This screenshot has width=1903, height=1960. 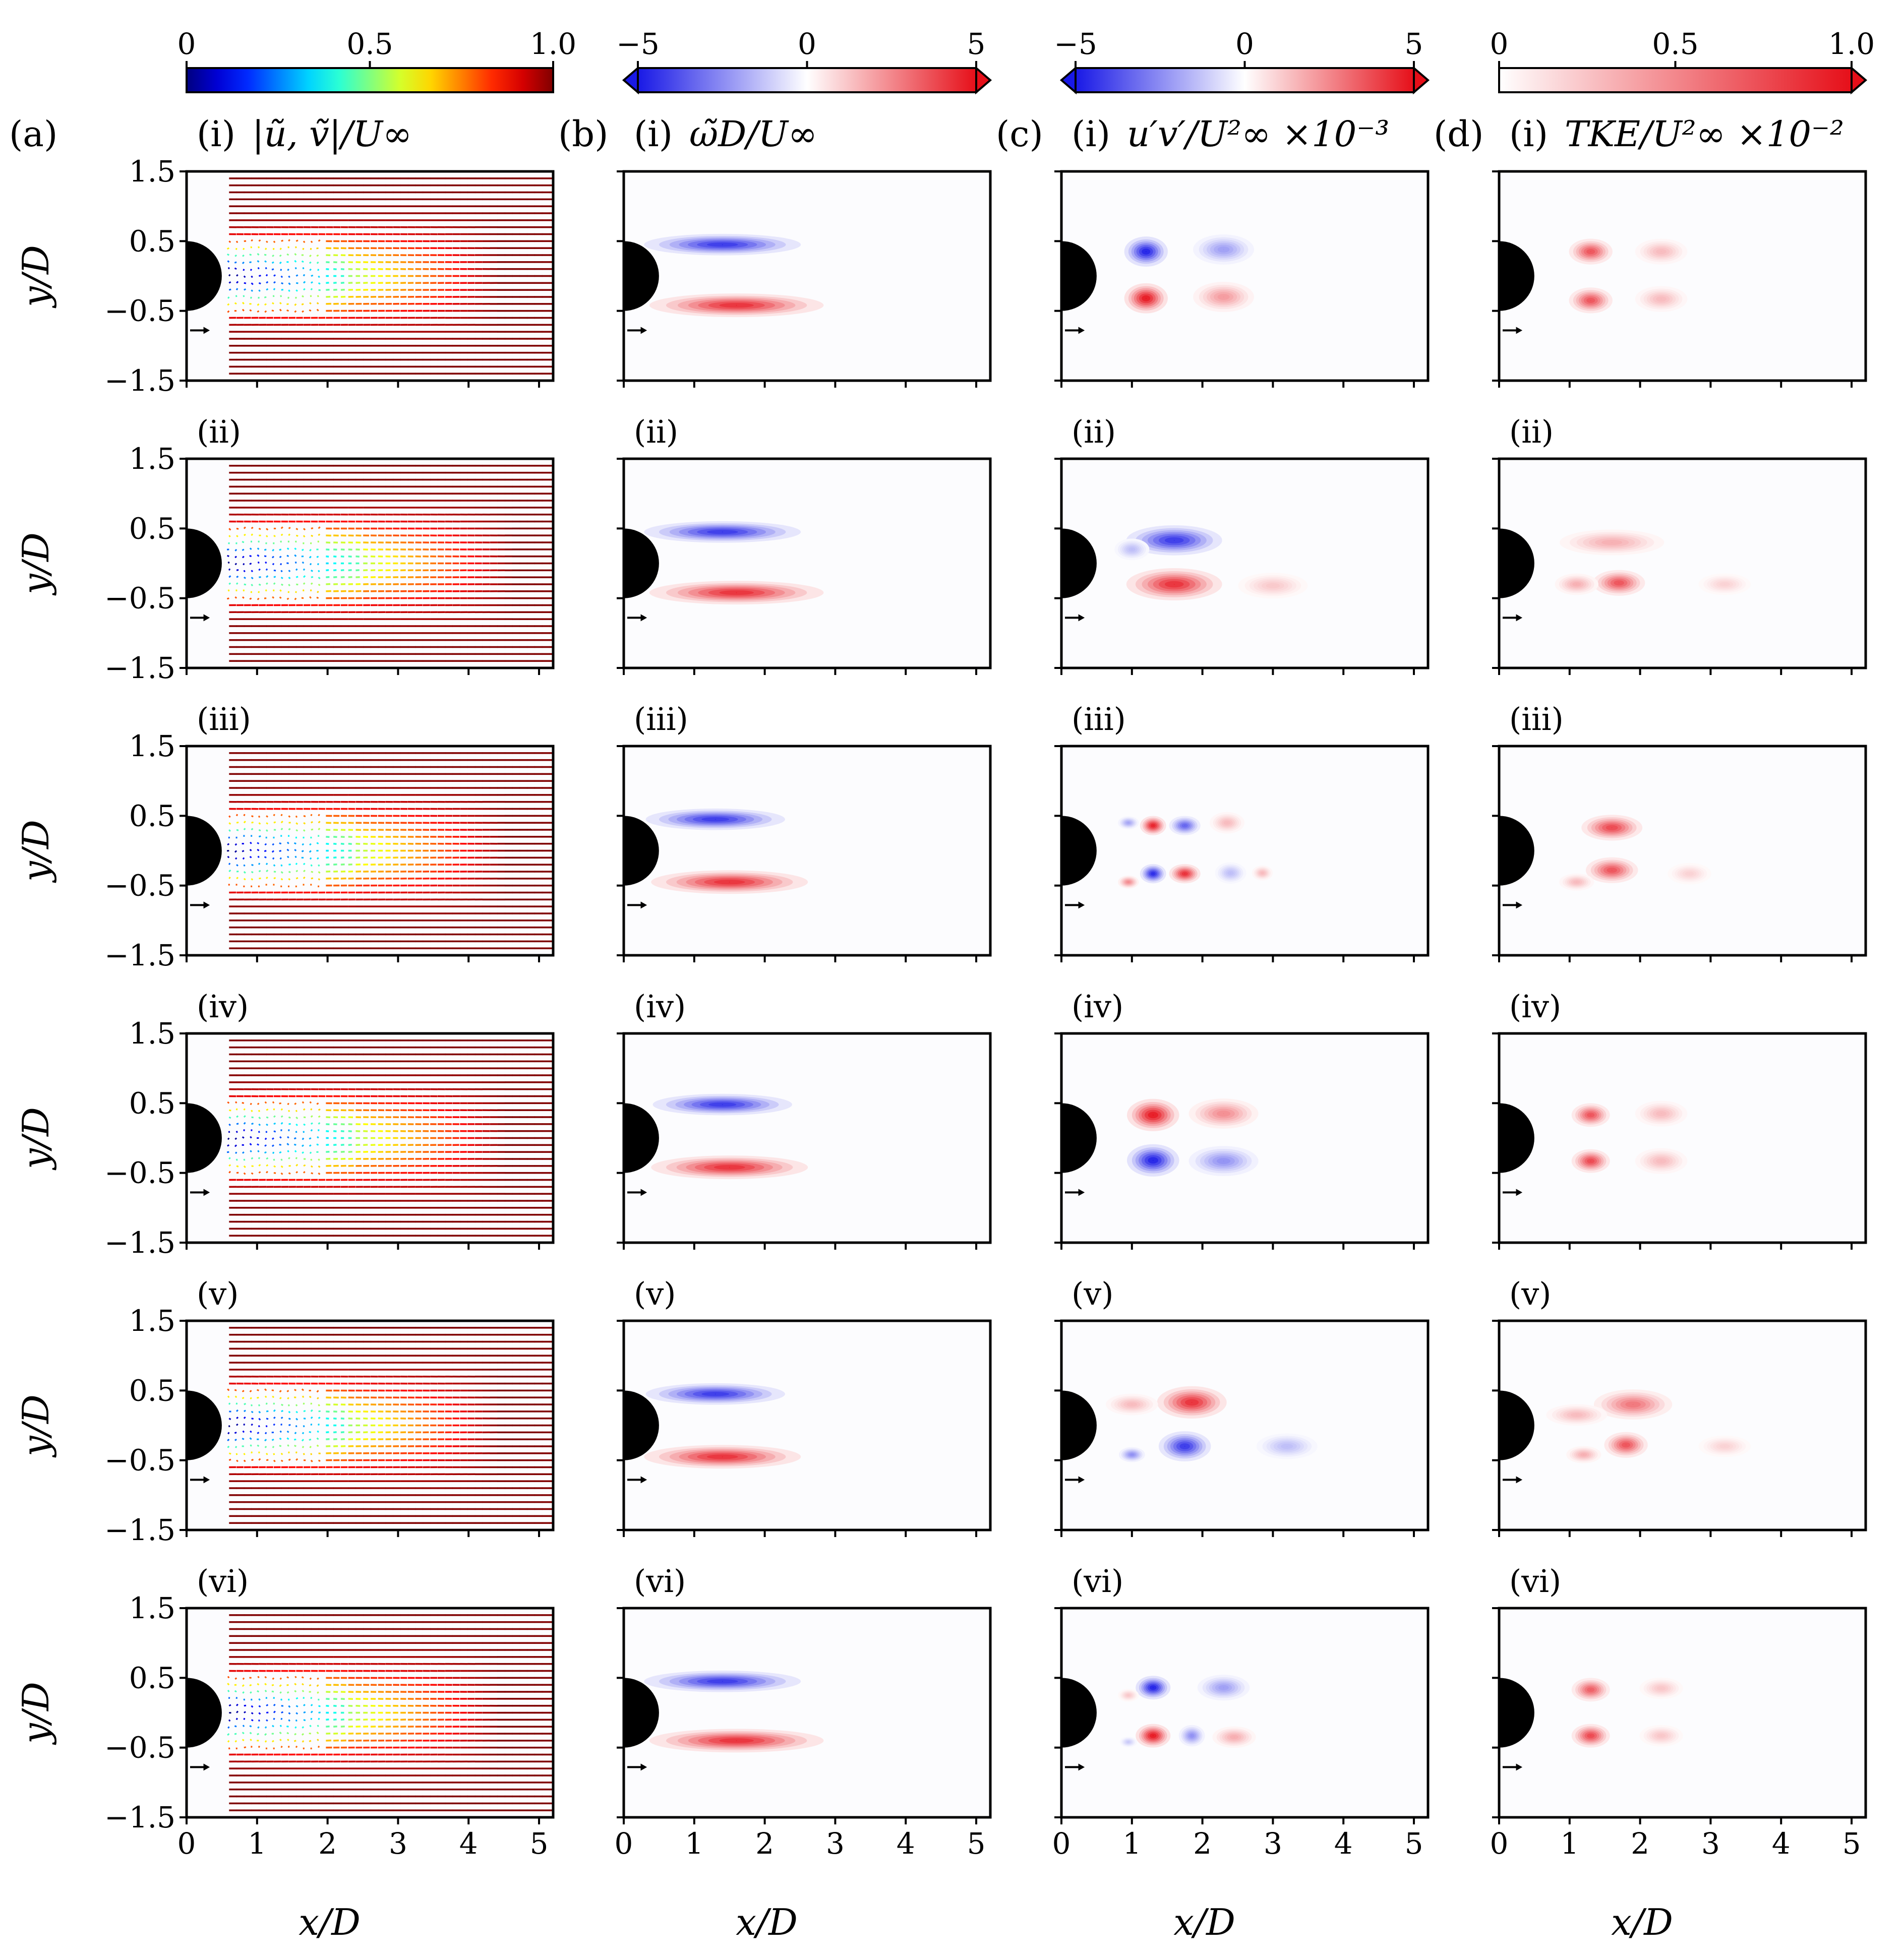 I want to click on cylinder, so click(x=1079, y=276).